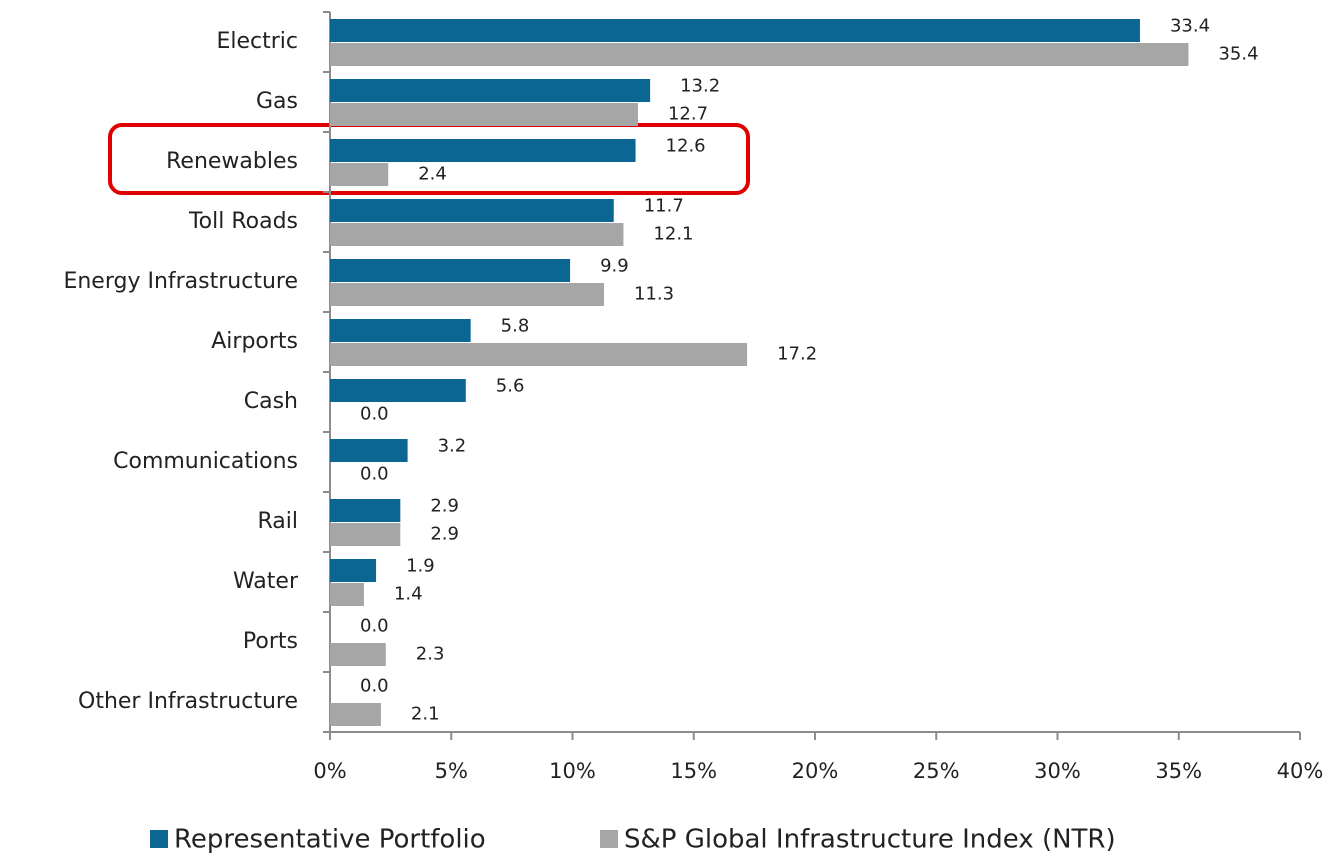 Image resolution: width=1334 pixels, height=856 pixels. What do you see at coordinates (686, 146) in the screenshot?
I see `data-label: 12.6` at bounding box center [686, 146].